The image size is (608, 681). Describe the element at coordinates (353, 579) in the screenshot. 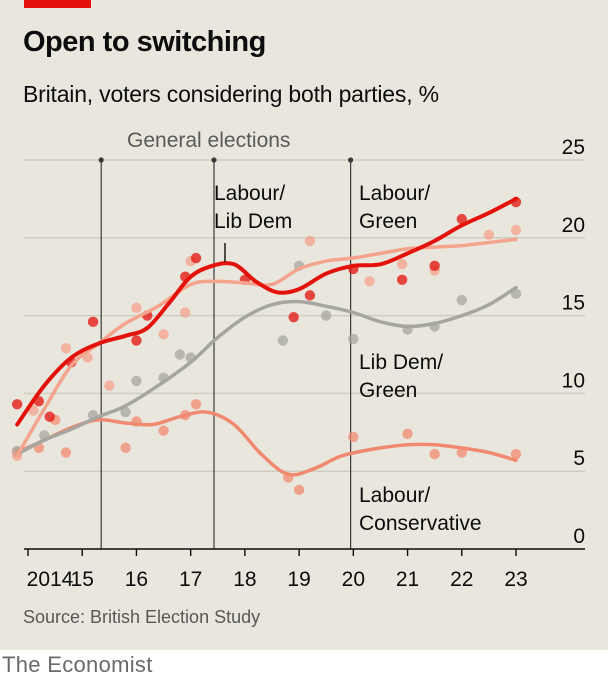

I see `x-tick-label-2020: 20` at that location.